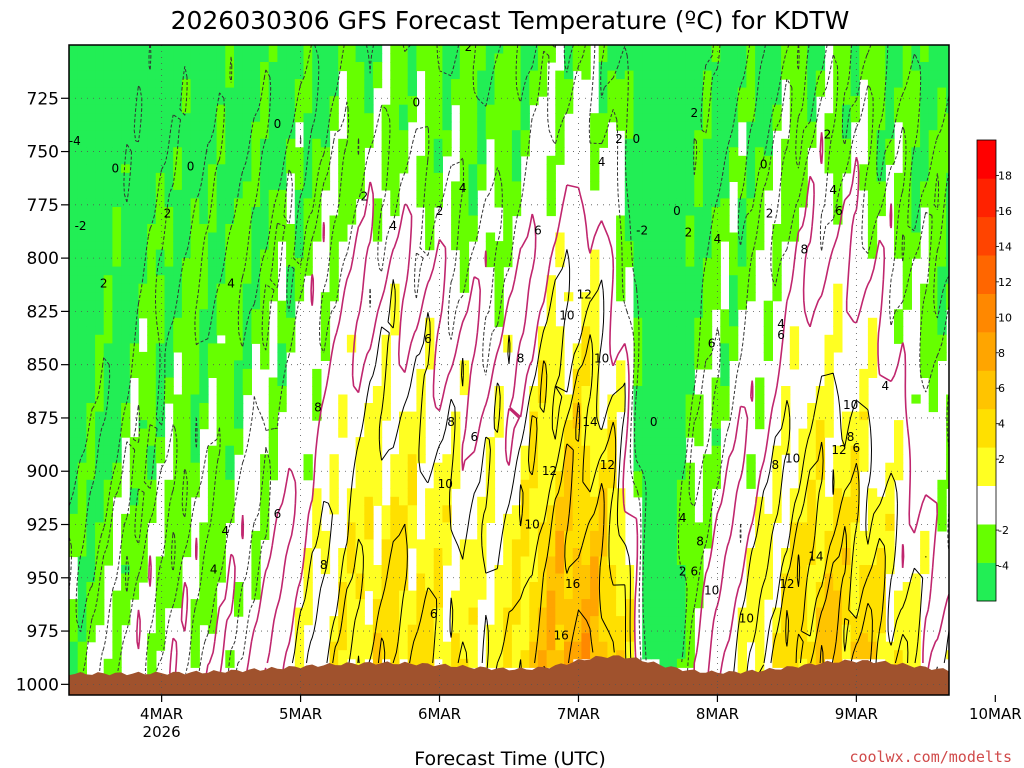 The image size is (1024, 768). What do you see at coordinates (838, 450) in the screenshot?
I see `contour-label: 12` at bounding box center [838, 450].